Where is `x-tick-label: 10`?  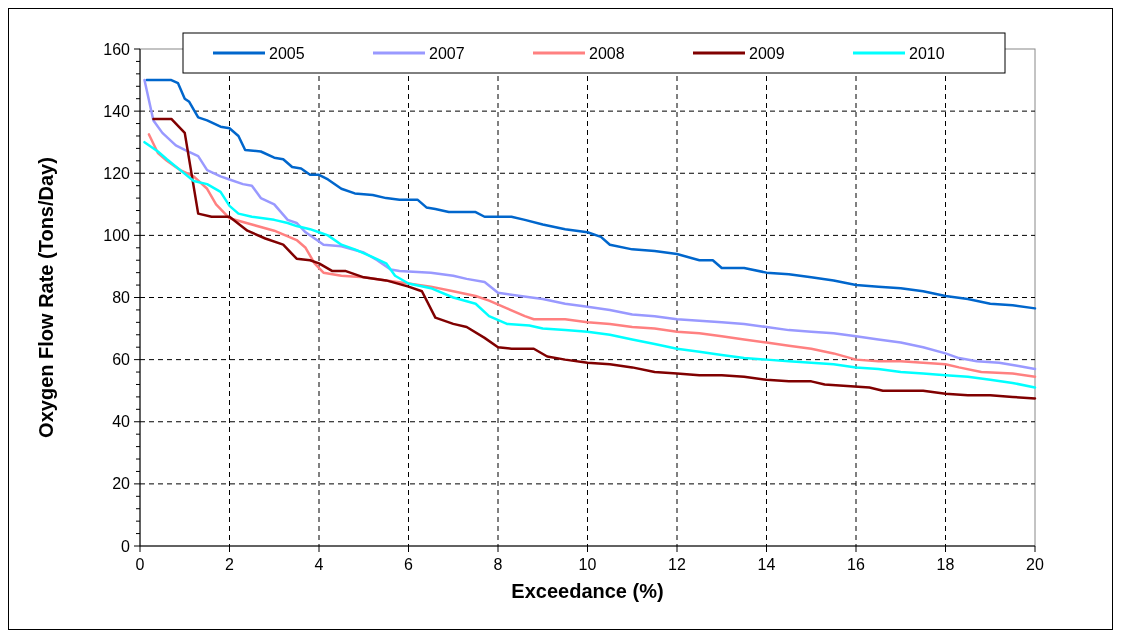
x-tick-label: 10 is located at coordinates (587, 564).